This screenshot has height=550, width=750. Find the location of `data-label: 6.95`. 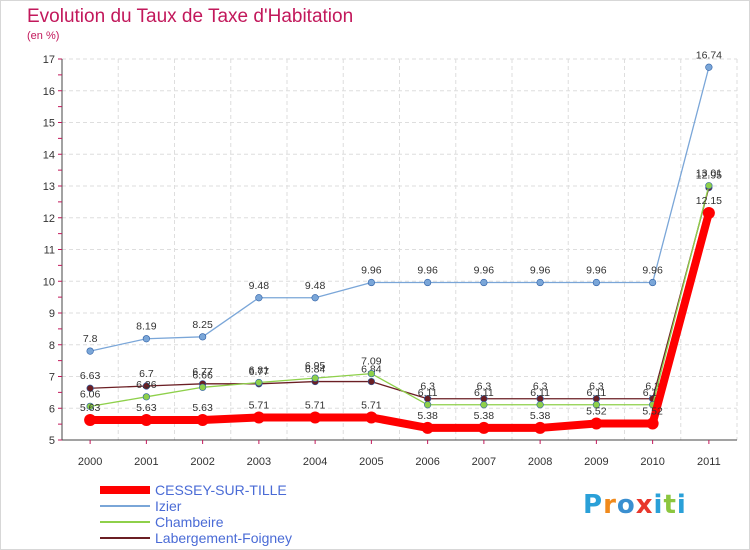

data-label: 6.95 is located at coordinates (315, 366).